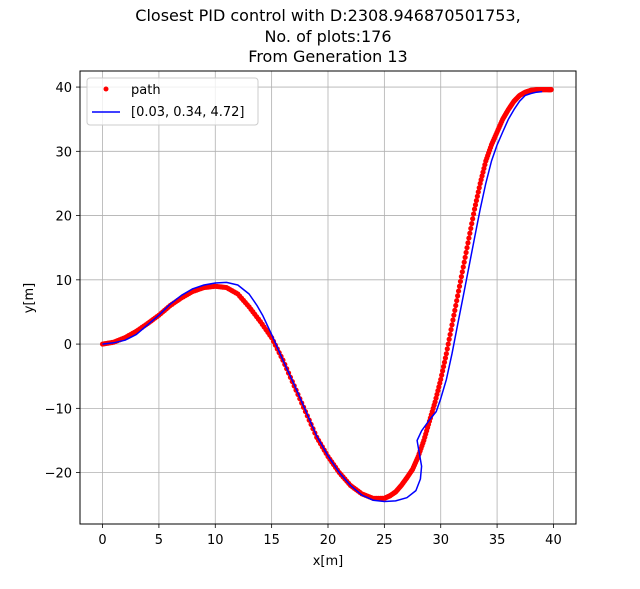 The width and height of the screenshot is (640, 589). I want to click on title-line-2: No. of plots:176, so click(327, 36).